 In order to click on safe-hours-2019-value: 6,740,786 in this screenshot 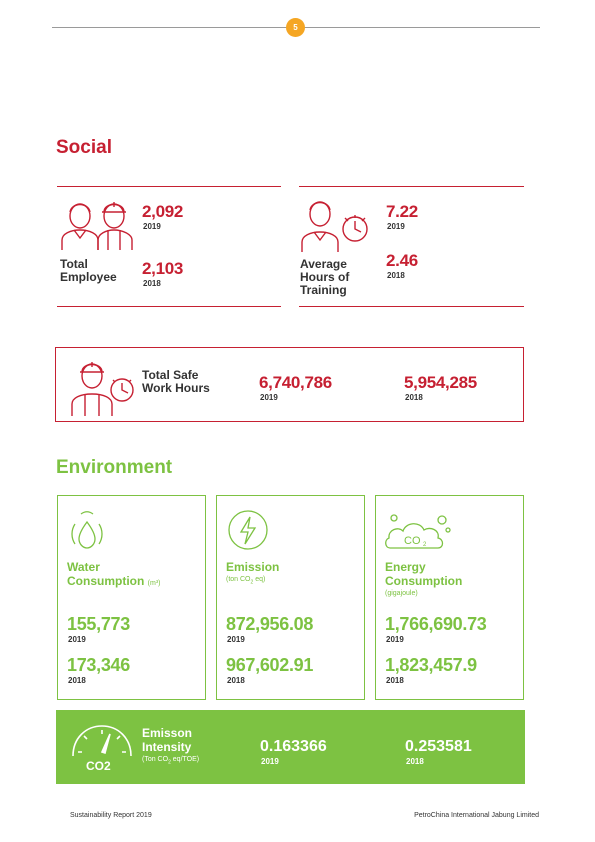, I will do `click(295, 382)`.